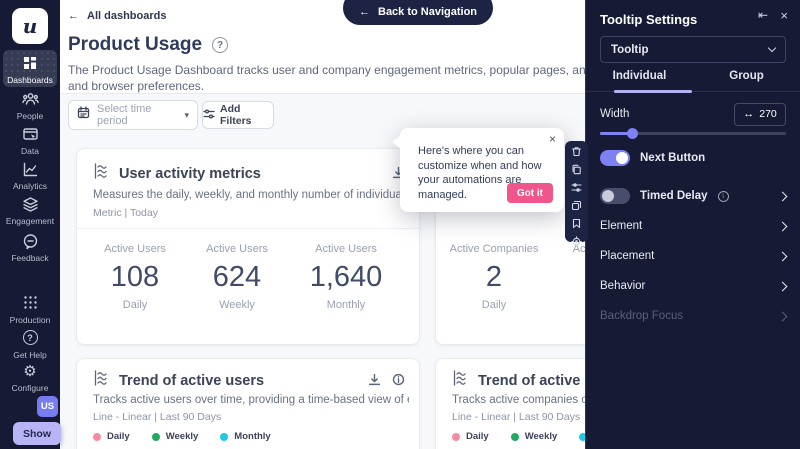 The width and height of the screenshot is (800, 449). What do you see at coordinates (30, 116) in the screenshot?
I see `sidebar-item-label: People` at bounding box center [30, 116].